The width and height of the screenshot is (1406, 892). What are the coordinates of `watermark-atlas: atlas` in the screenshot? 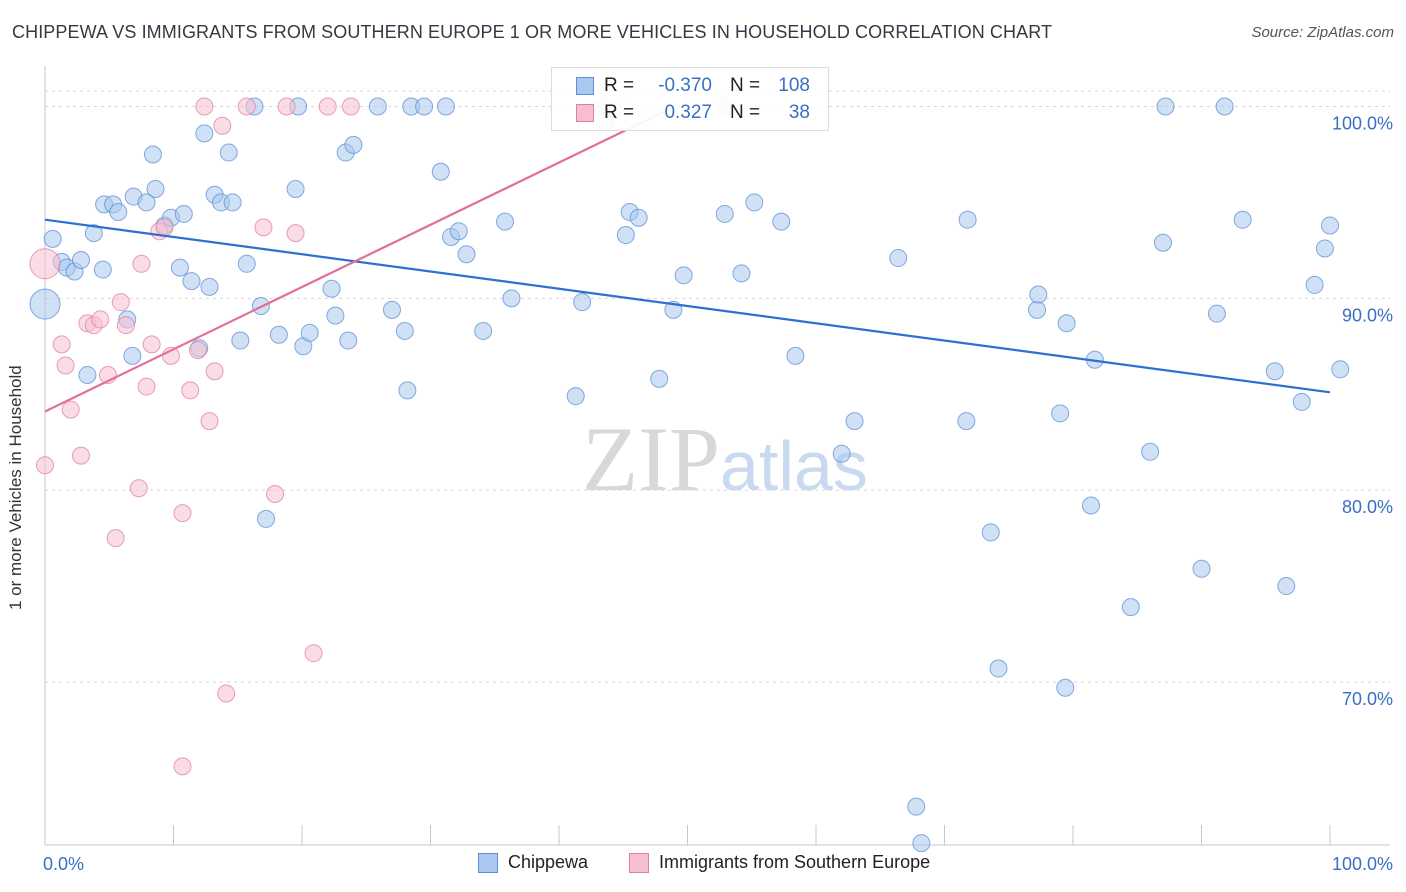 It's located at (794, 466).